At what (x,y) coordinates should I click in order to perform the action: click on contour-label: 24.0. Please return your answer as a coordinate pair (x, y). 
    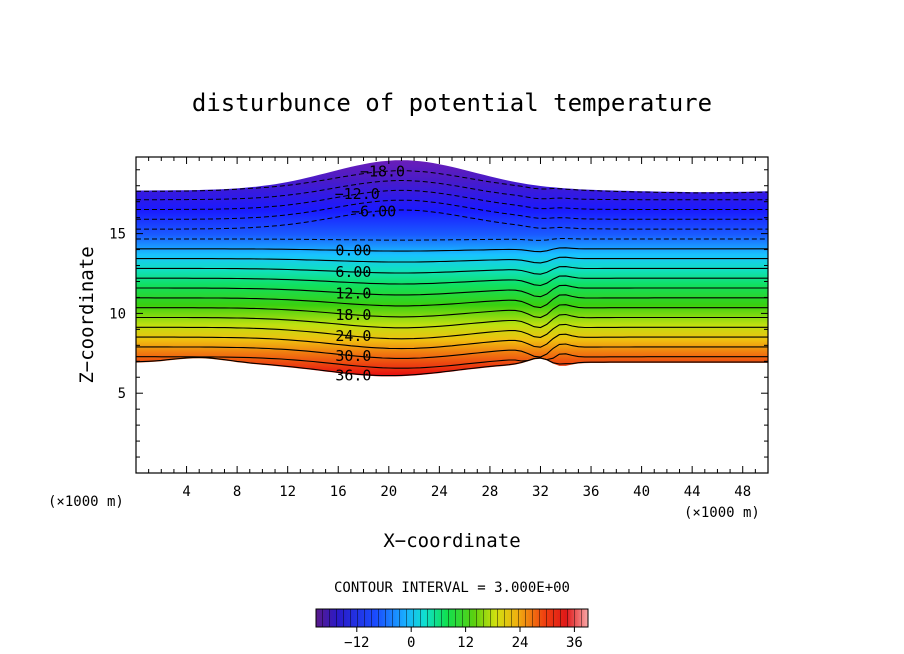
    Looking at the image, I should click on (353, 336).